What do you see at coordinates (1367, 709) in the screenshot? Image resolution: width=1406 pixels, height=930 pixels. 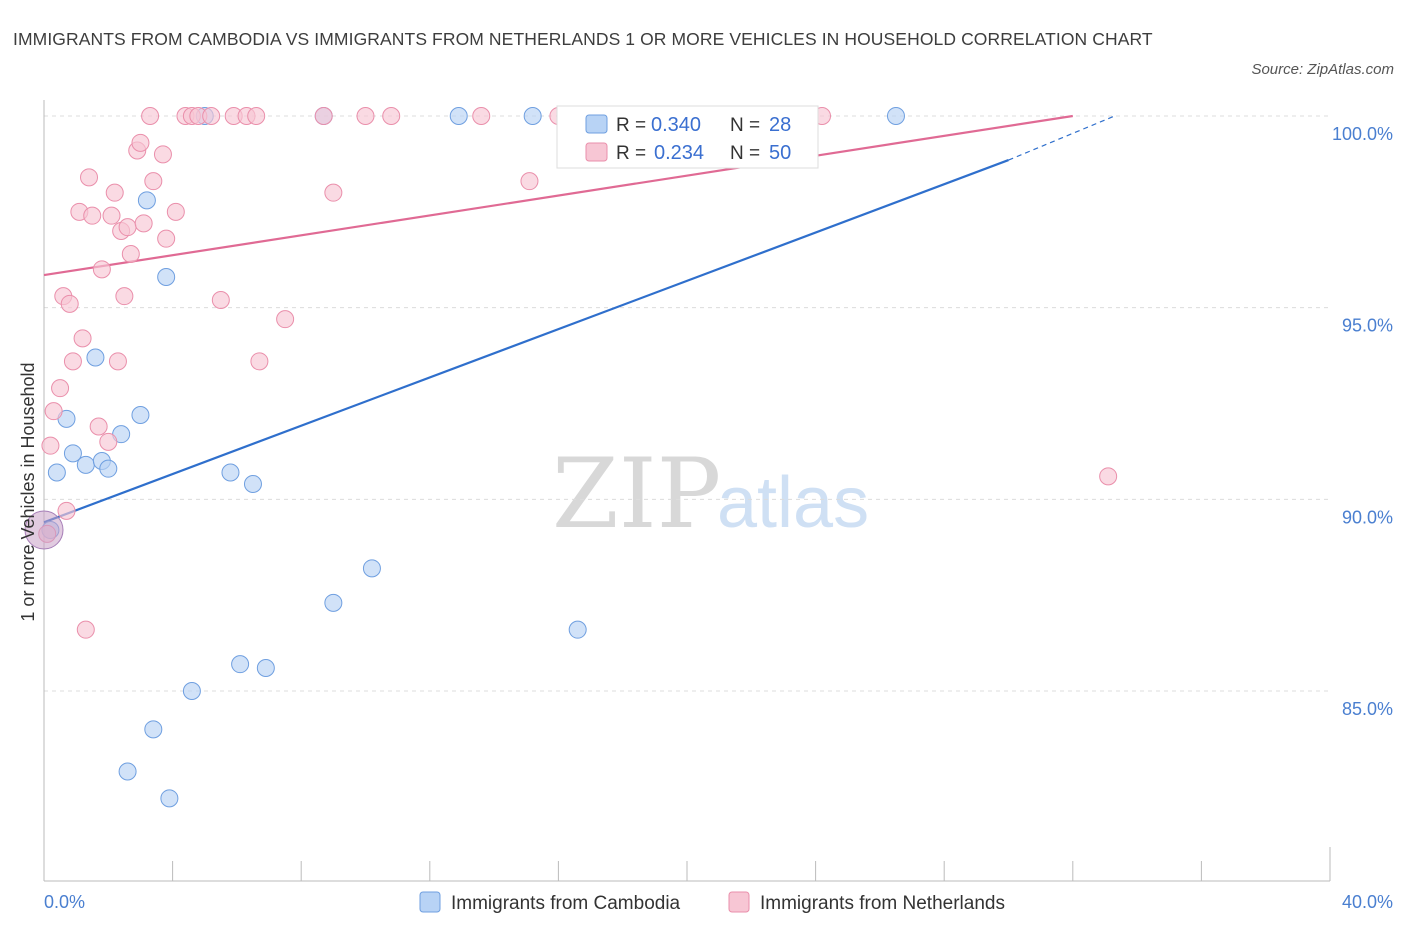 I see `y-tick-label-85: 85.0%` at bounding box center [1367, 709].